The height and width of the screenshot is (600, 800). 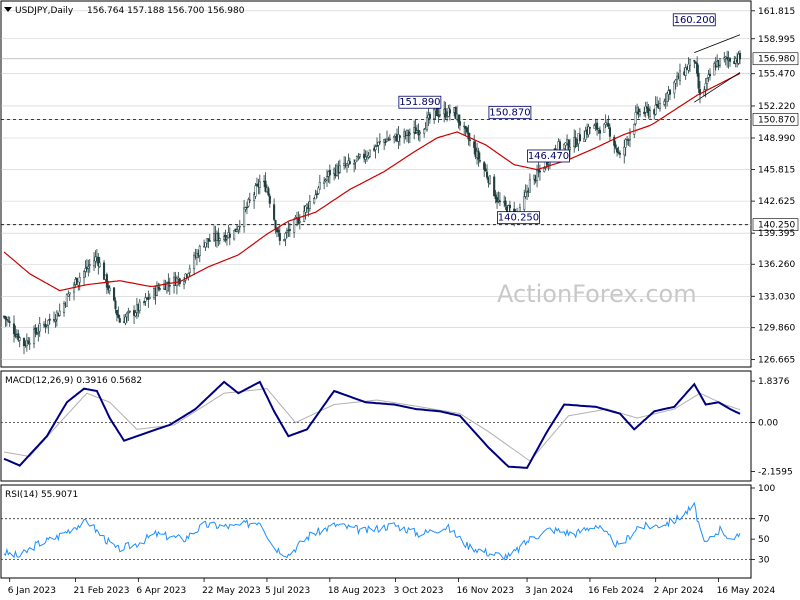 What do you see at coordinates (485, 591) in the screenshot?
I see `time-tick-label: 16 Nov 2023` at bounding box center [485, 591].